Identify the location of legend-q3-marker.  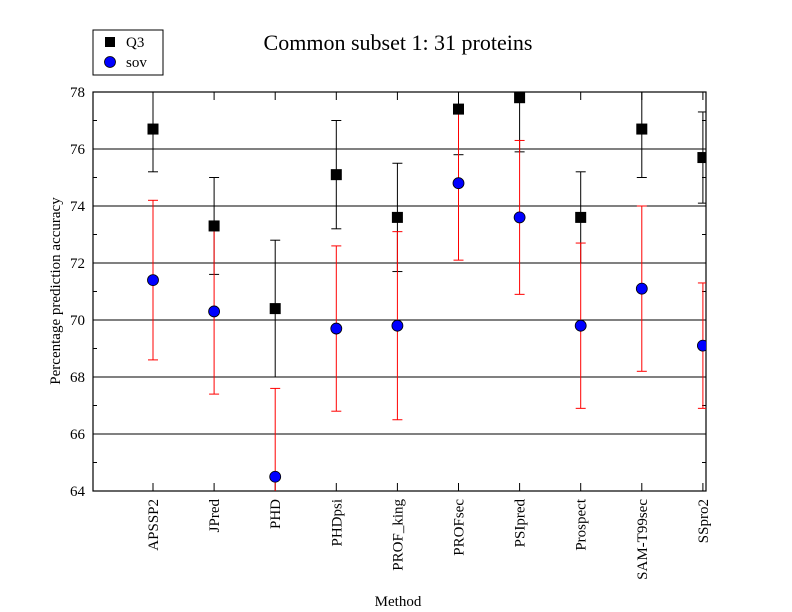
(110, 42).